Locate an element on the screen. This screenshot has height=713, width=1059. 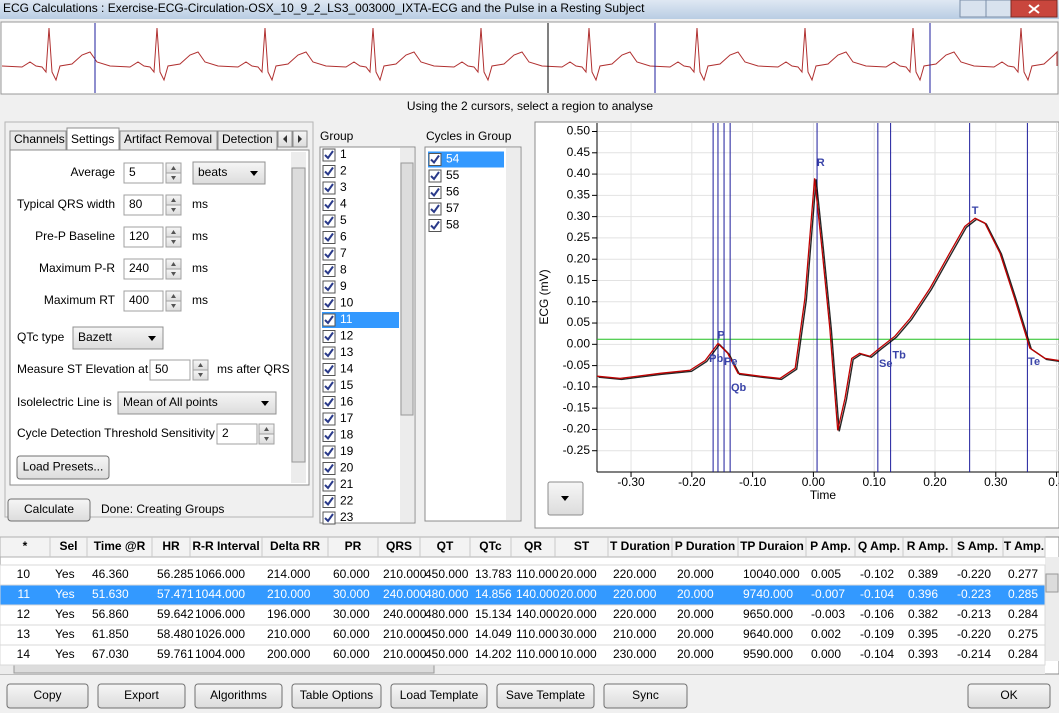
qtc-dropdown is located at coordinates (118, 338).